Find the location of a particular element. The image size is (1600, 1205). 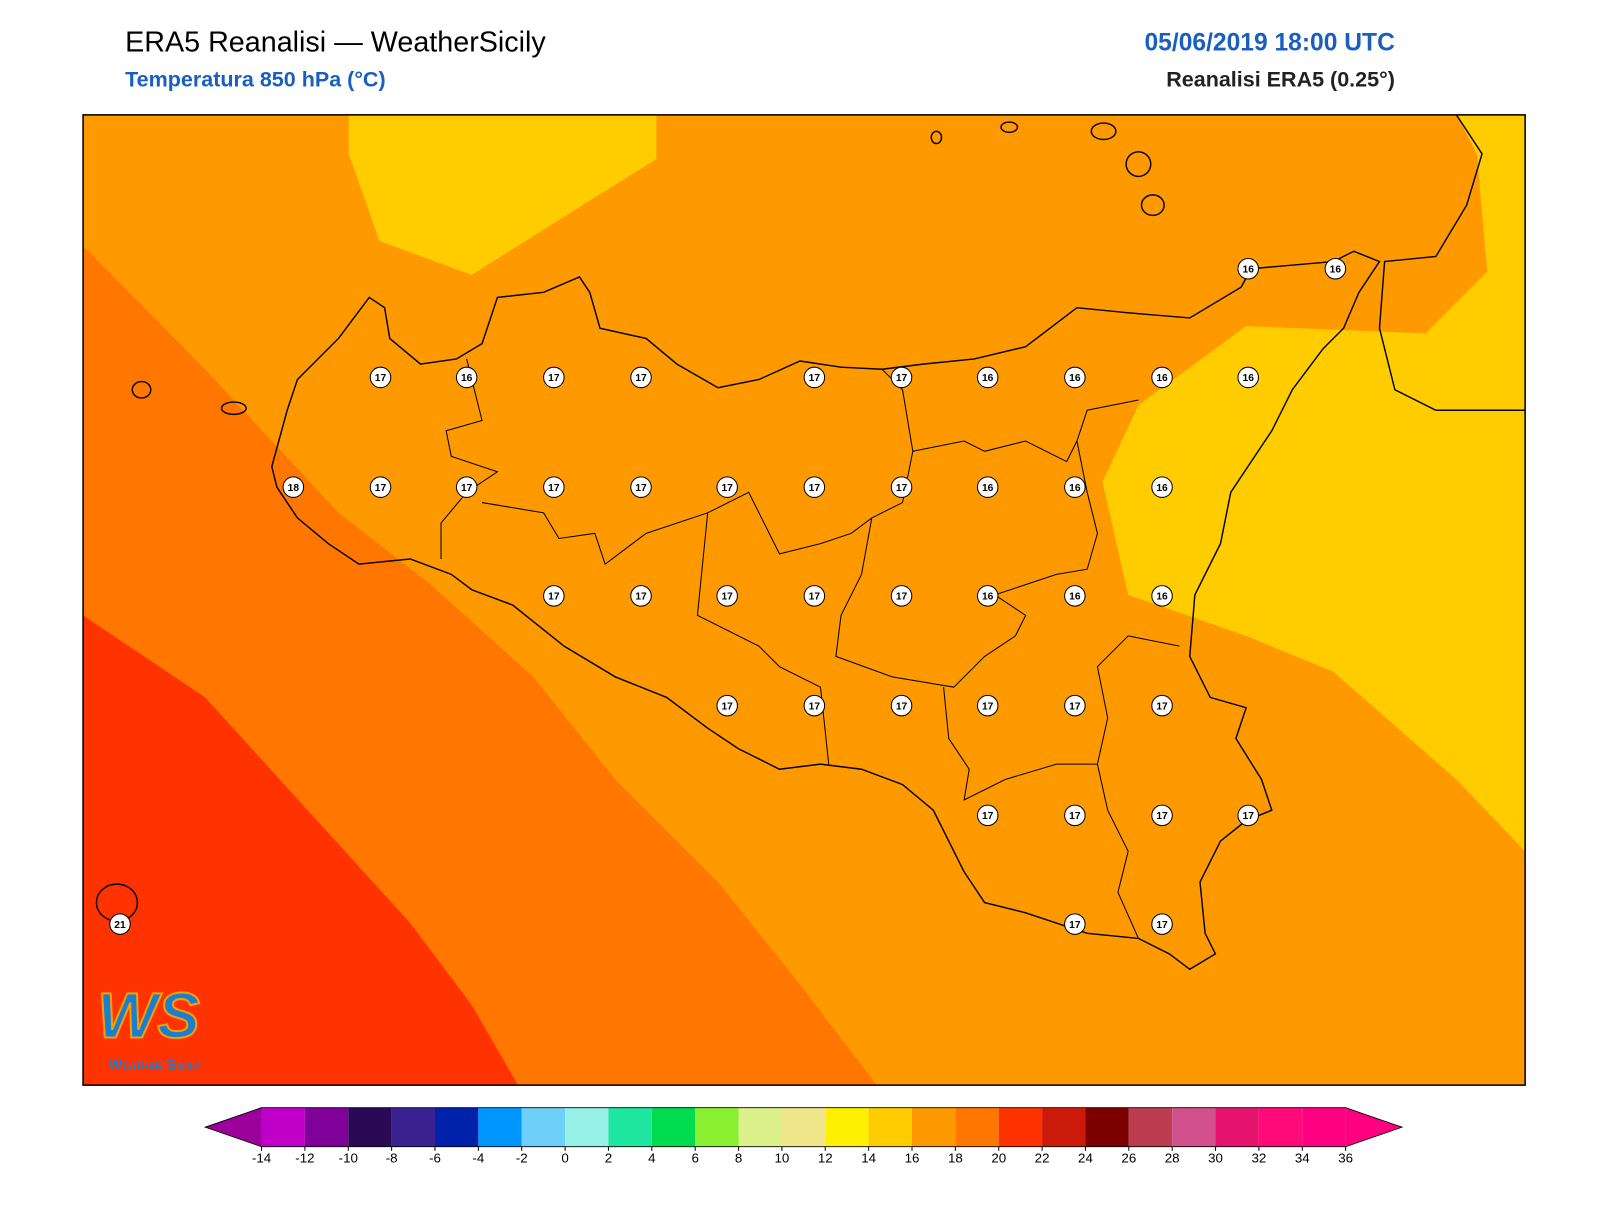

colorbar-tick-label: 10 is located at coordinates (781, 1157).